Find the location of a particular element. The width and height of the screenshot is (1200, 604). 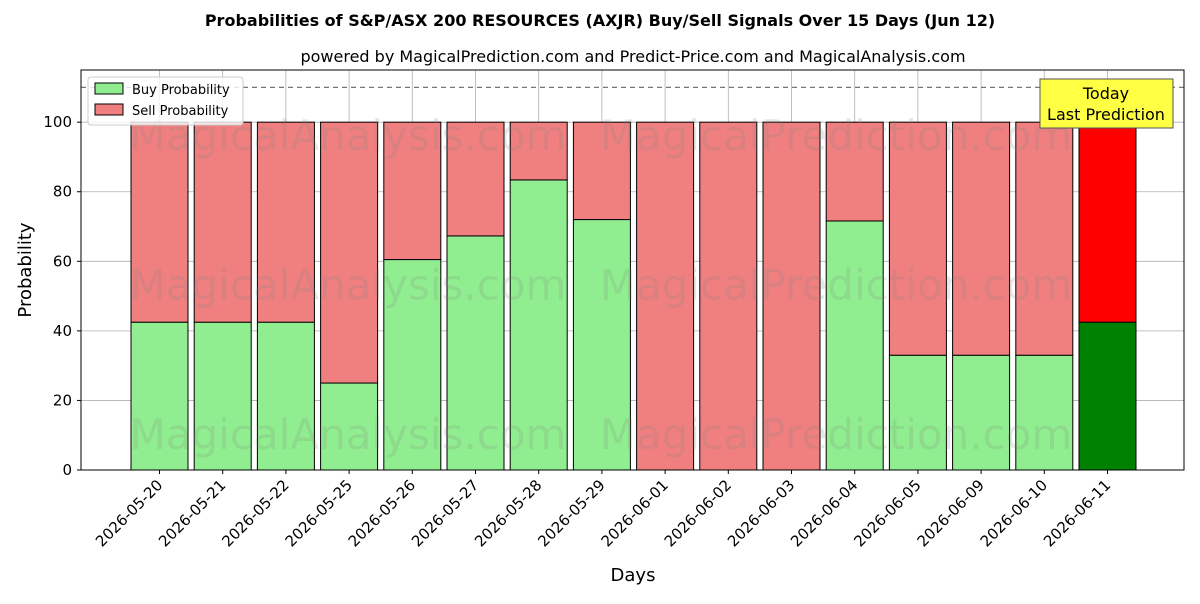

today-annotation: Today Last Prediction is located at coordinates (1106, 103).